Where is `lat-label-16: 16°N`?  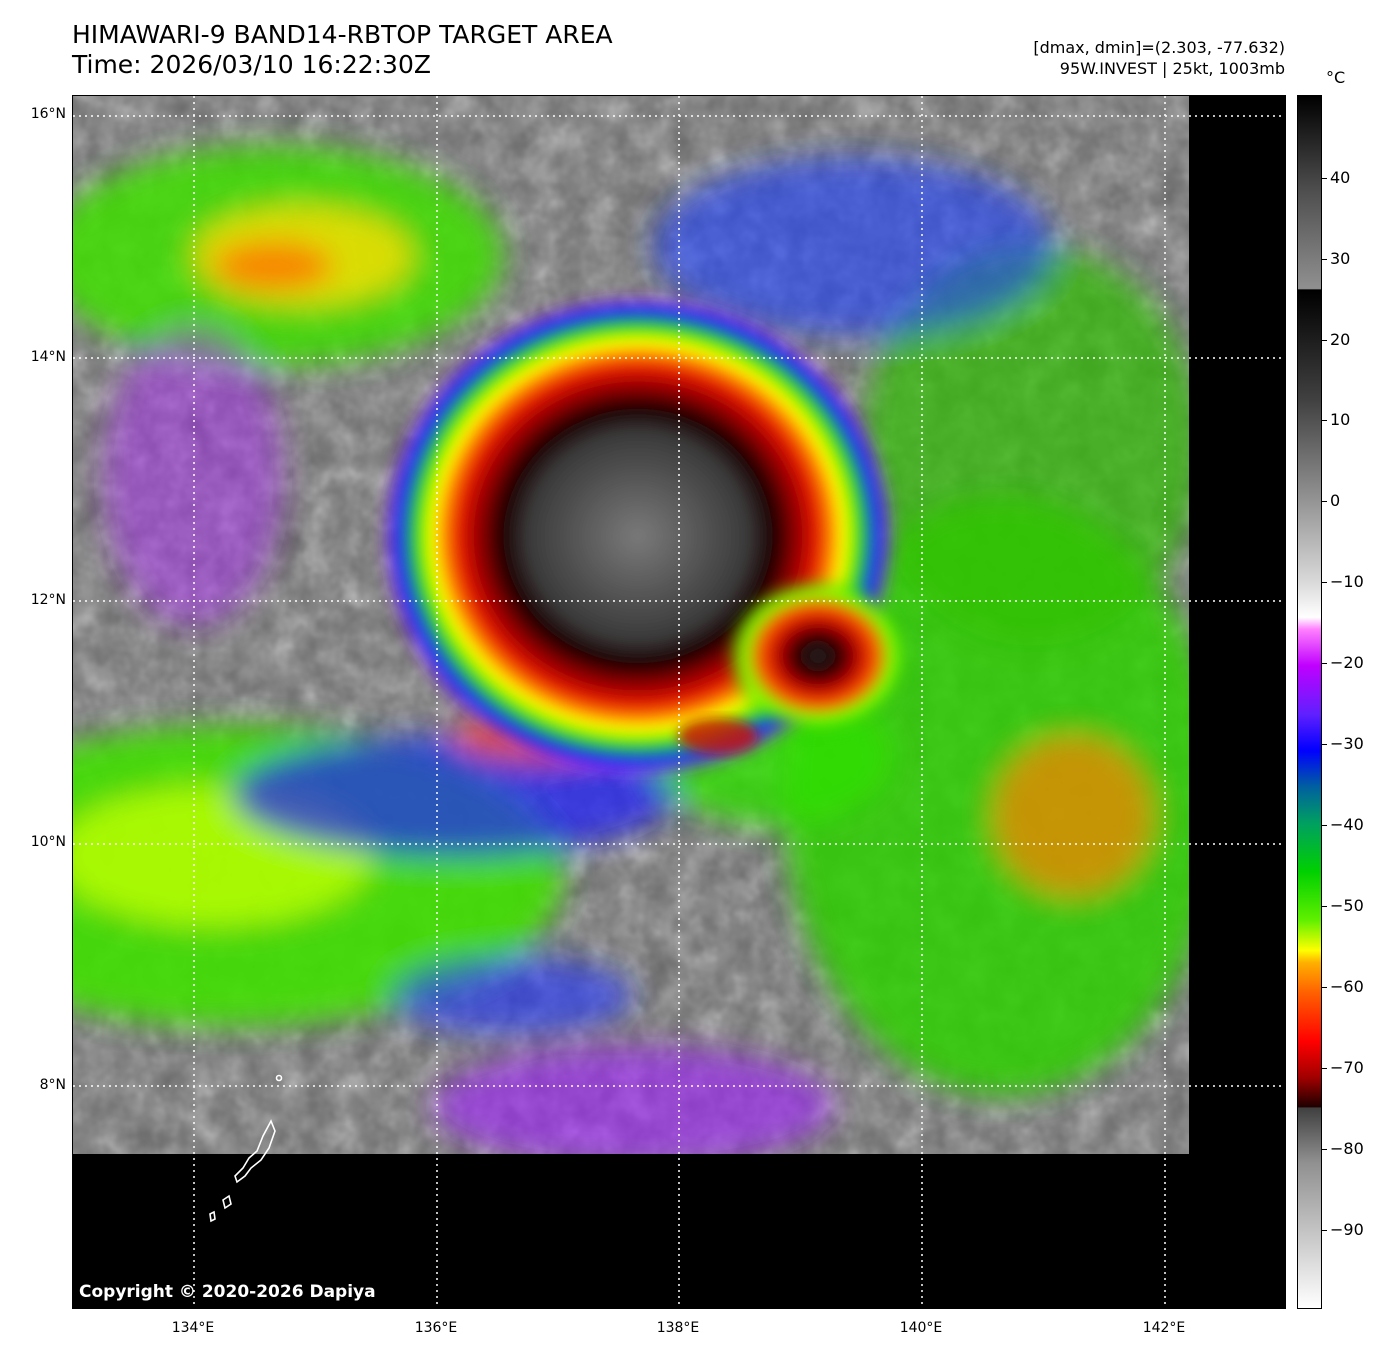
lat-label-16: 16°N is located at coordinates (48, 114).